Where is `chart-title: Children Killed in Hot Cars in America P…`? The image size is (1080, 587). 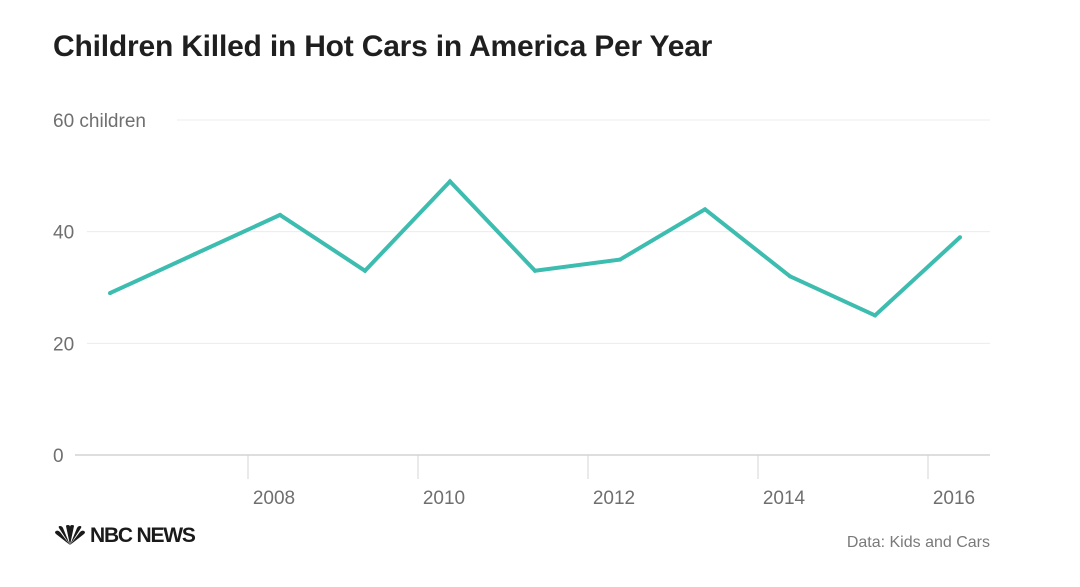
chart-title: Children Killed in Hot Cars in America P… is located at coordinates (383, 46).